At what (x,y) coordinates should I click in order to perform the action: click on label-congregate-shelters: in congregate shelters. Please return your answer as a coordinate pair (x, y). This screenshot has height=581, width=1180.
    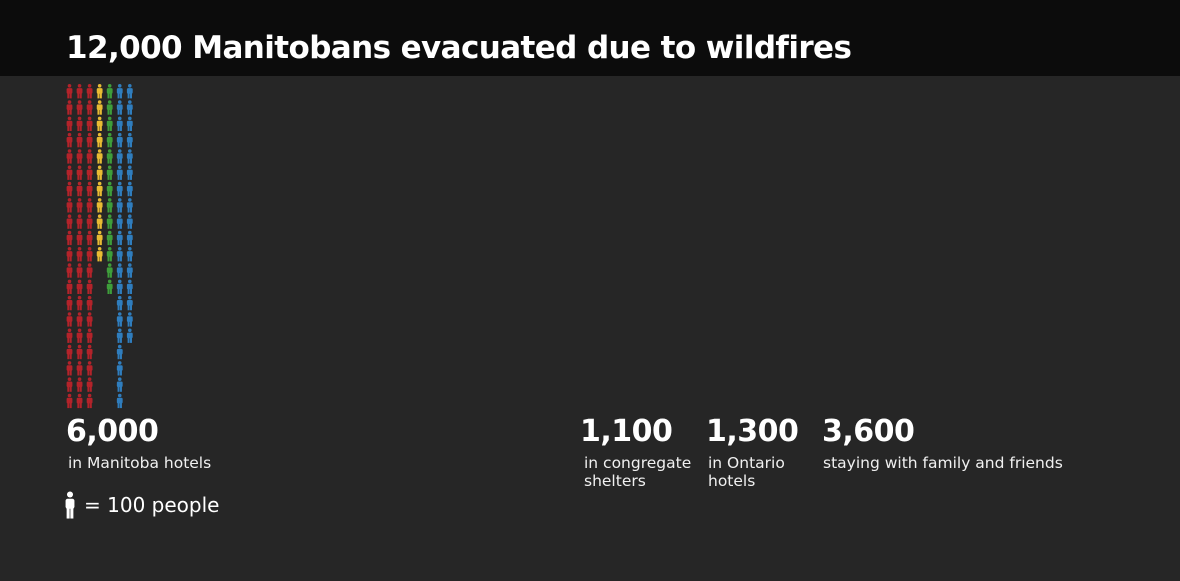
    Looking at the image, I should click on (638, 472).